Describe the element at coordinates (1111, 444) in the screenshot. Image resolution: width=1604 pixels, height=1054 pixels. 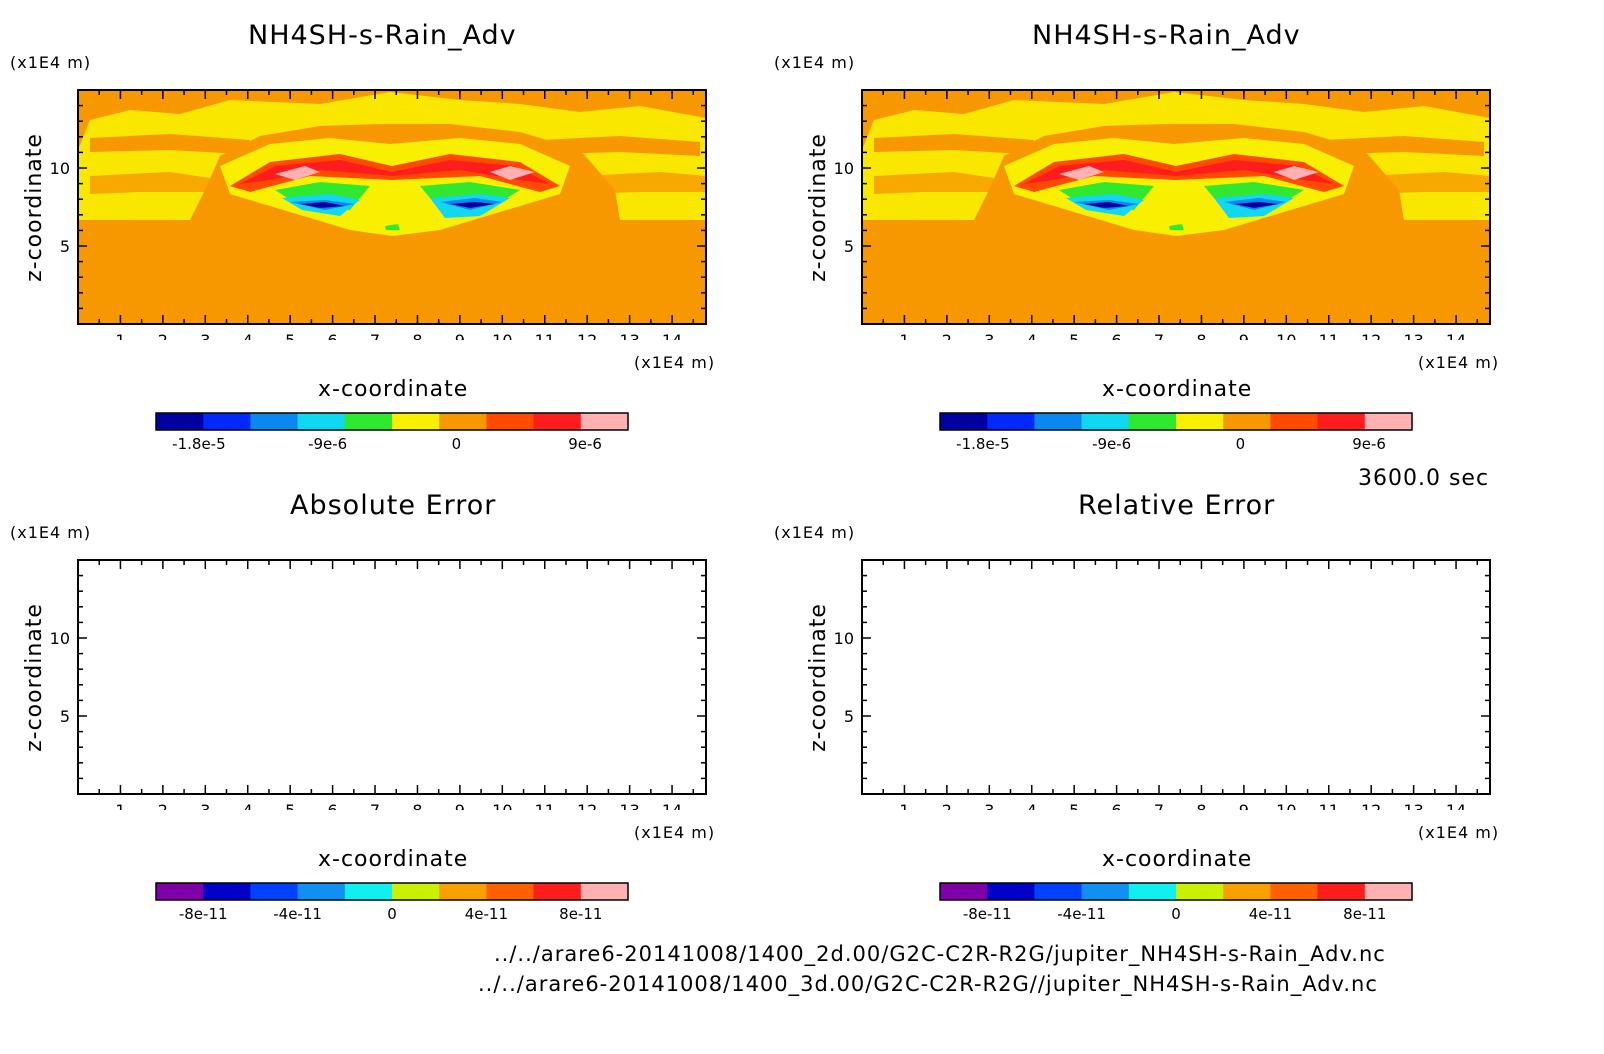
I see `colorbar-tick-label: -9e-6` at that location.